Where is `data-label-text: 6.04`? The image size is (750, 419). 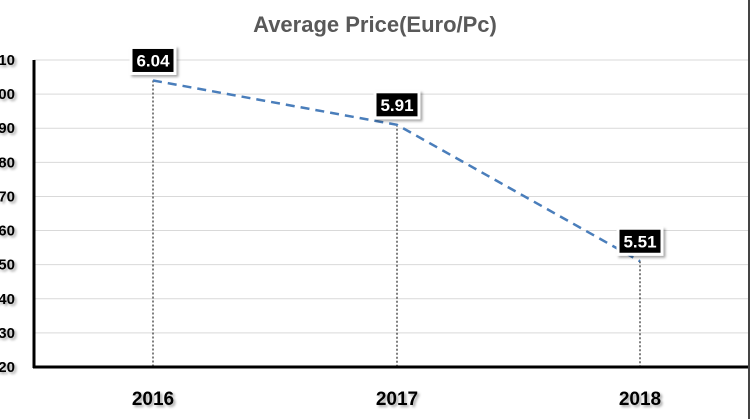
data-label-text: 6.04 is located at coordinates (153, 60).